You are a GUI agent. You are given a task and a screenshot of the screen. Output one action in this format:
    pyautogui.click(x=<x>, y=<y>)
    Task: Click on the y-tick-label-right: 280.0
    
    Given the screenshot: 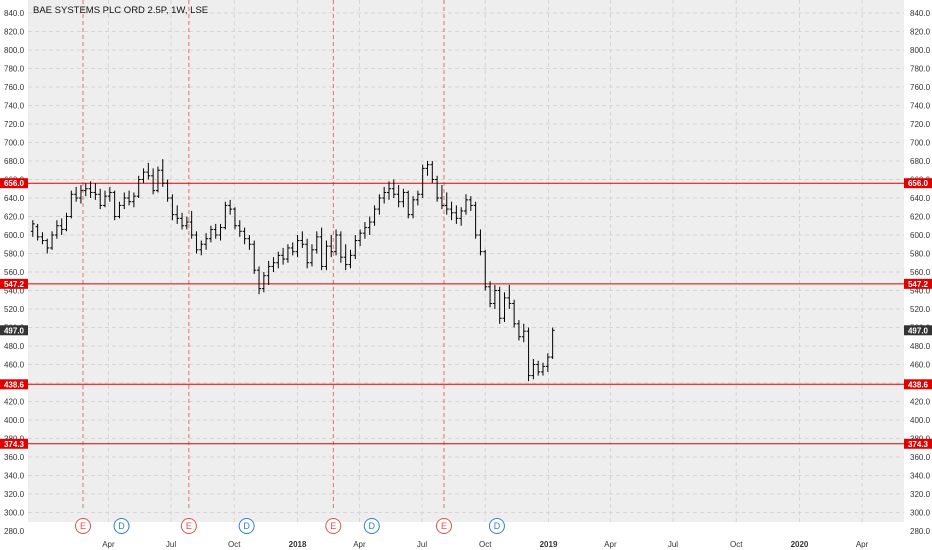 What is the action you would take?
    pyautogui.click(x=920, y=531)
    